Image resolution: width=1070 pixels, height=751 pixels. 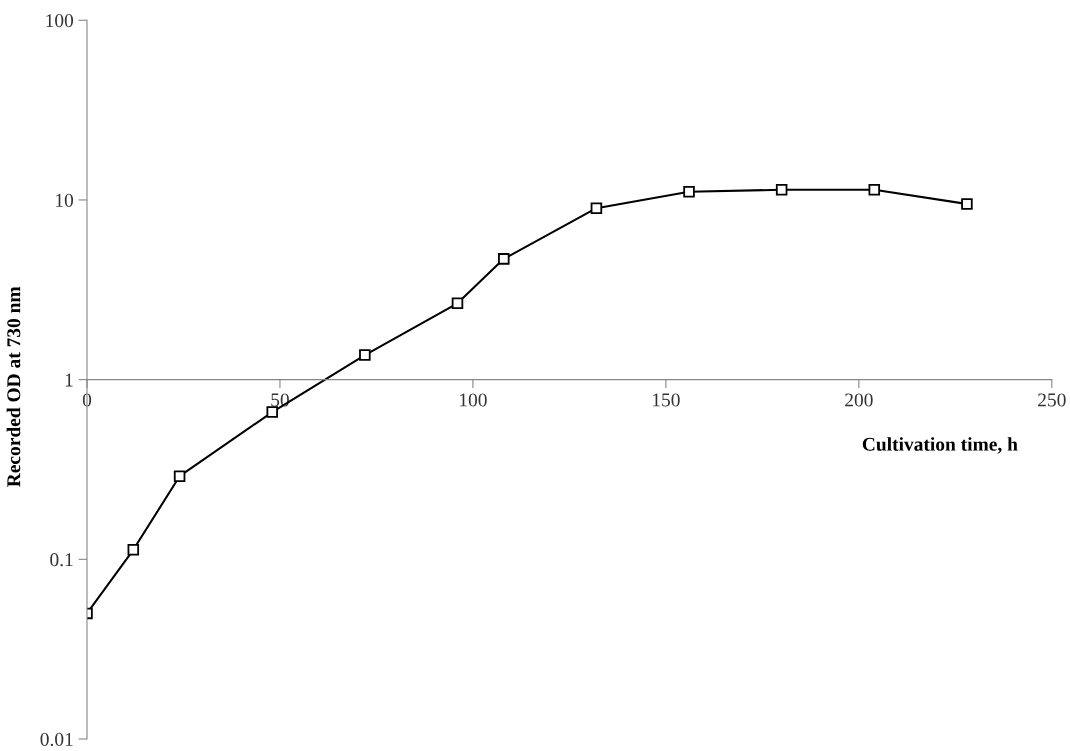 I want to click on x-tick-label: 150, so click(x=666, y=400).